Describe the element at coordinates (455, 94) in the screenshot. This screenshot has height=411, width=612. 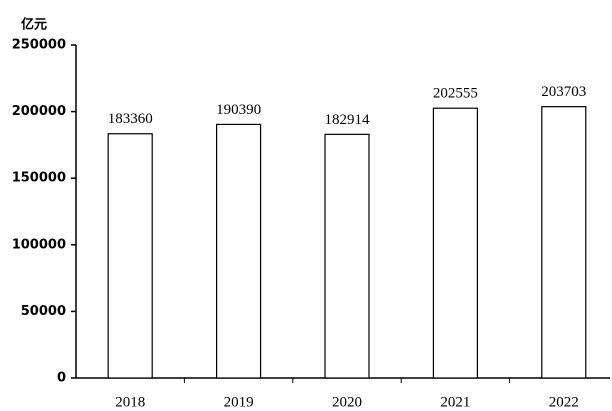
I see `data-label: 202555` at that location.